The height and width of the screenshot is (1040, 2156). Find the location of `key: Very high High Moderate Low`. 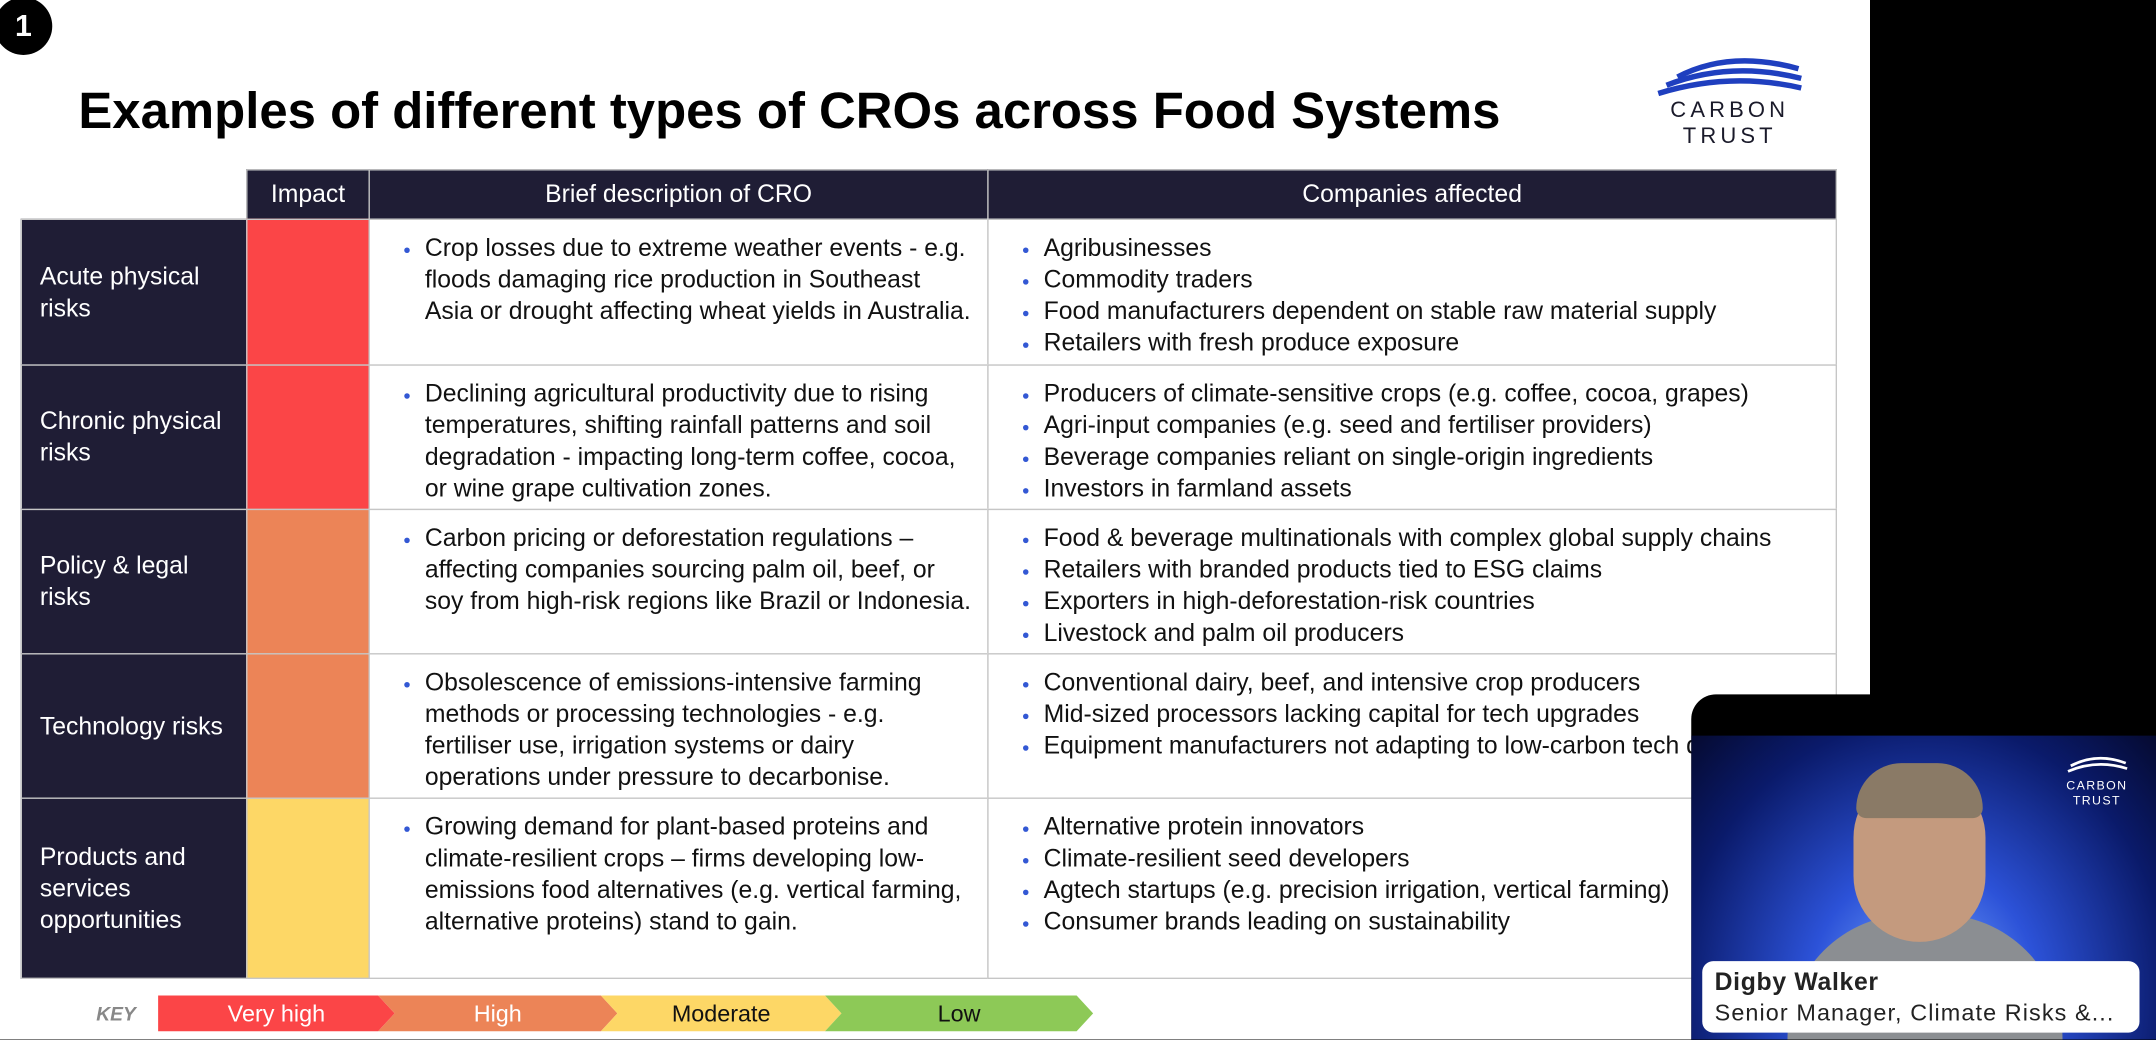

key: Very high High Moderate Low is located at coordinates (626, 1013).